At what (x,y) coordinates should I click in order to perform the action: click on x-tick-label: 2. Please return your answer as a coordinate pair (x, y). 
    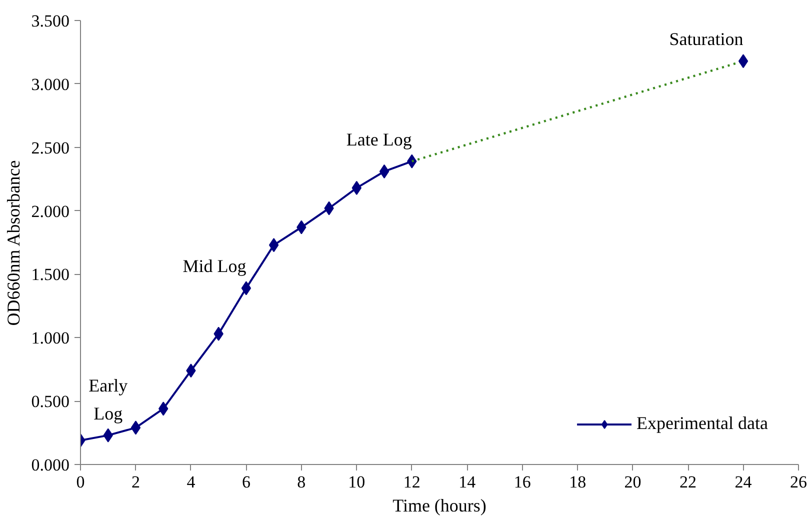
    Looking at the image, I should click on (135, 482).